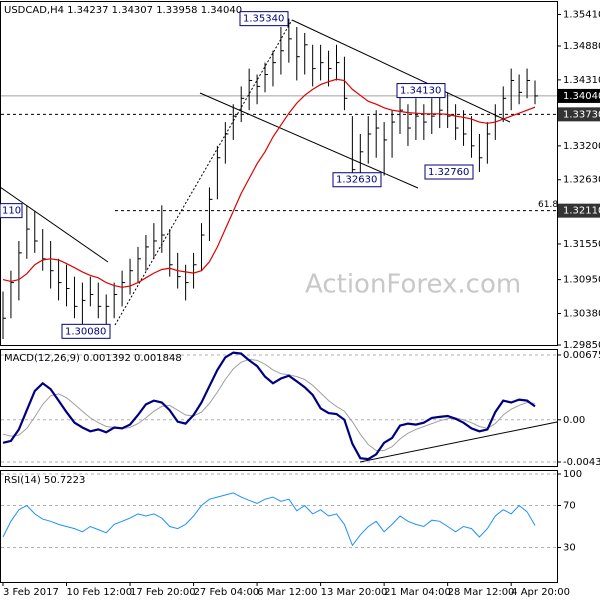 The image size is (600, 600). What do you see at coordinates (581, 46) in the screenshot?
I see `y-tick-label: 1.34880` at bounding box center [581, 46].